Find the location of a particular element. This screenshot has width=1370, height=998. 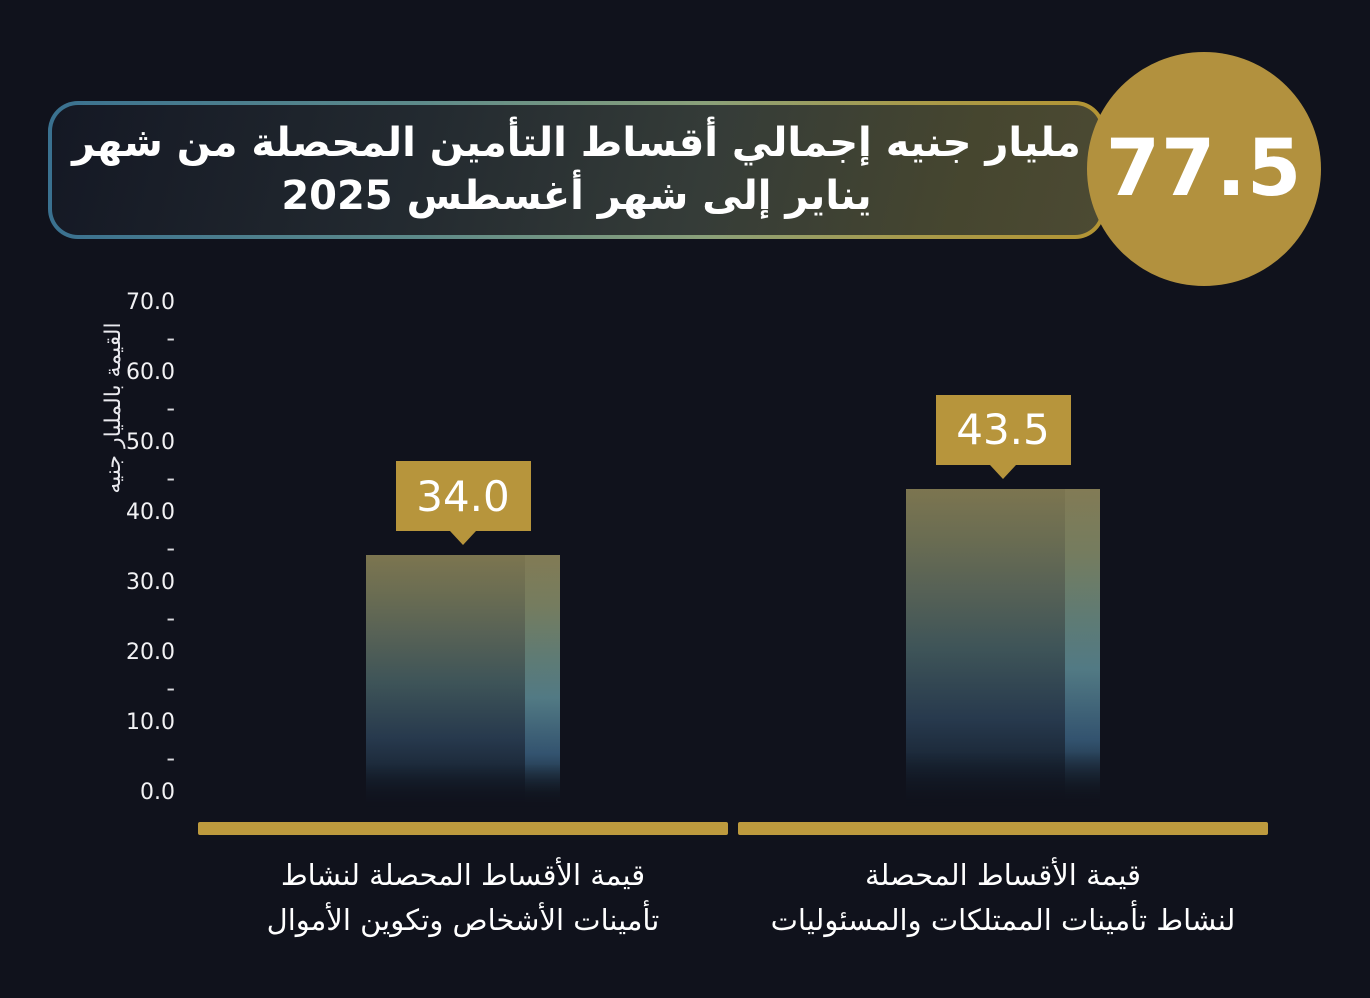

total-badge: 77.5 is located at coordinates (1204, 169).